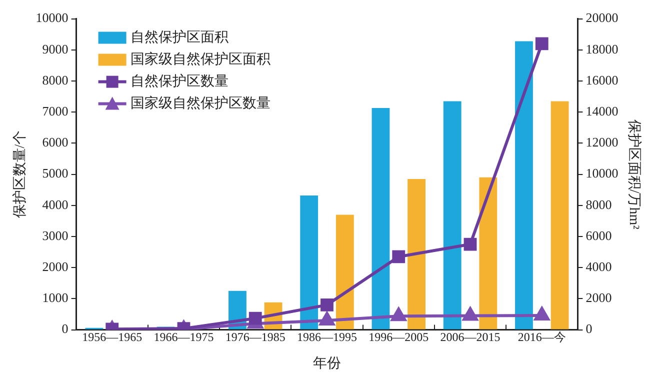  I want to click on y-tick-label: 7000, so click(55, 111).